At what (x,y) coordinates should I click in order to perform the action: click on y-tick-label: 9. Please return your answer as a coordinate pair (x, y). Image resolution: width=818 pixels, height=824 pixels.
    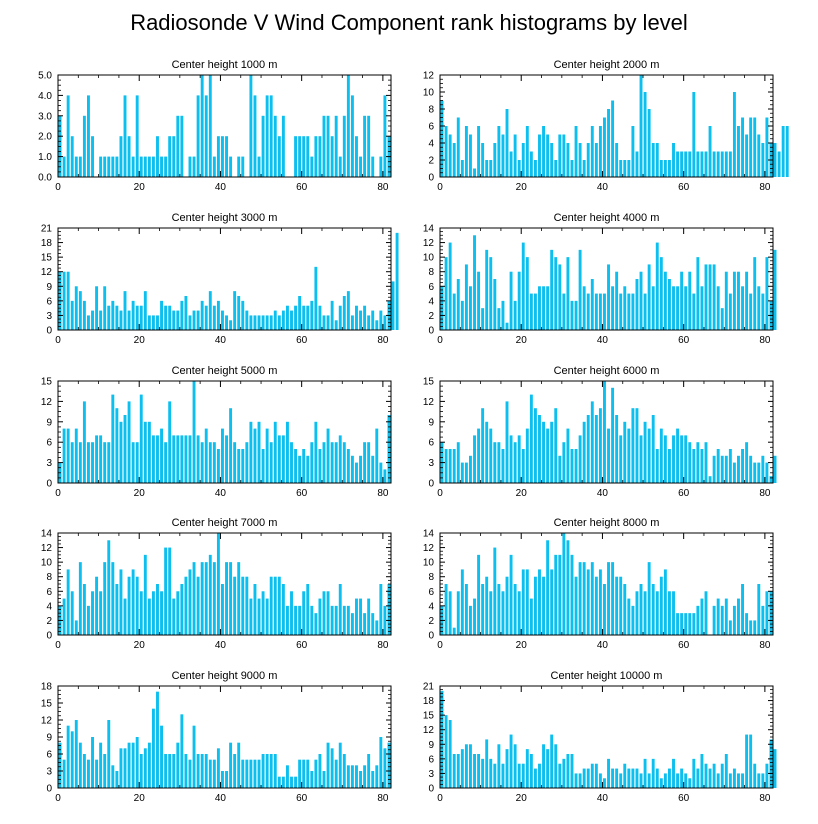
    Looking at the image, I should click on (431, 422).